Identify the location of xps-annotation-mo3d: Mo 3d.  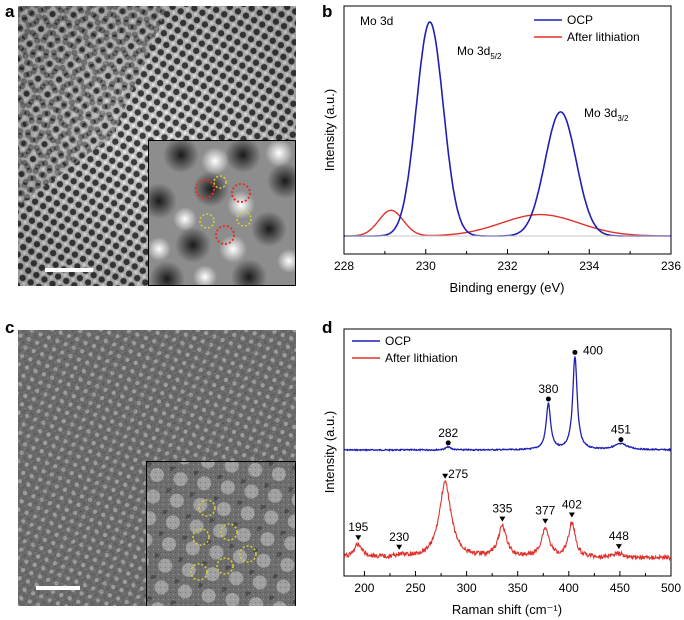
(376, 21).